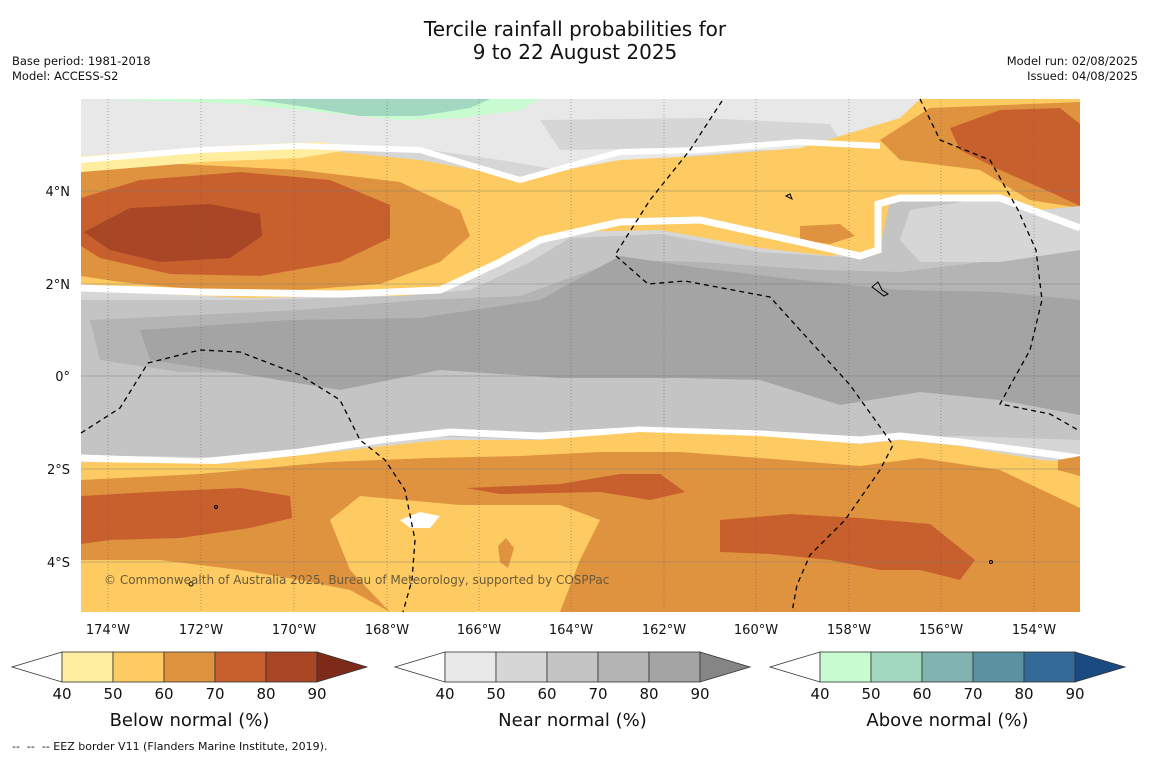 Image resolution: width=1150 pixels, height=758 pixels. I want to click on below-normal-70-southeast, so click(847, 547).